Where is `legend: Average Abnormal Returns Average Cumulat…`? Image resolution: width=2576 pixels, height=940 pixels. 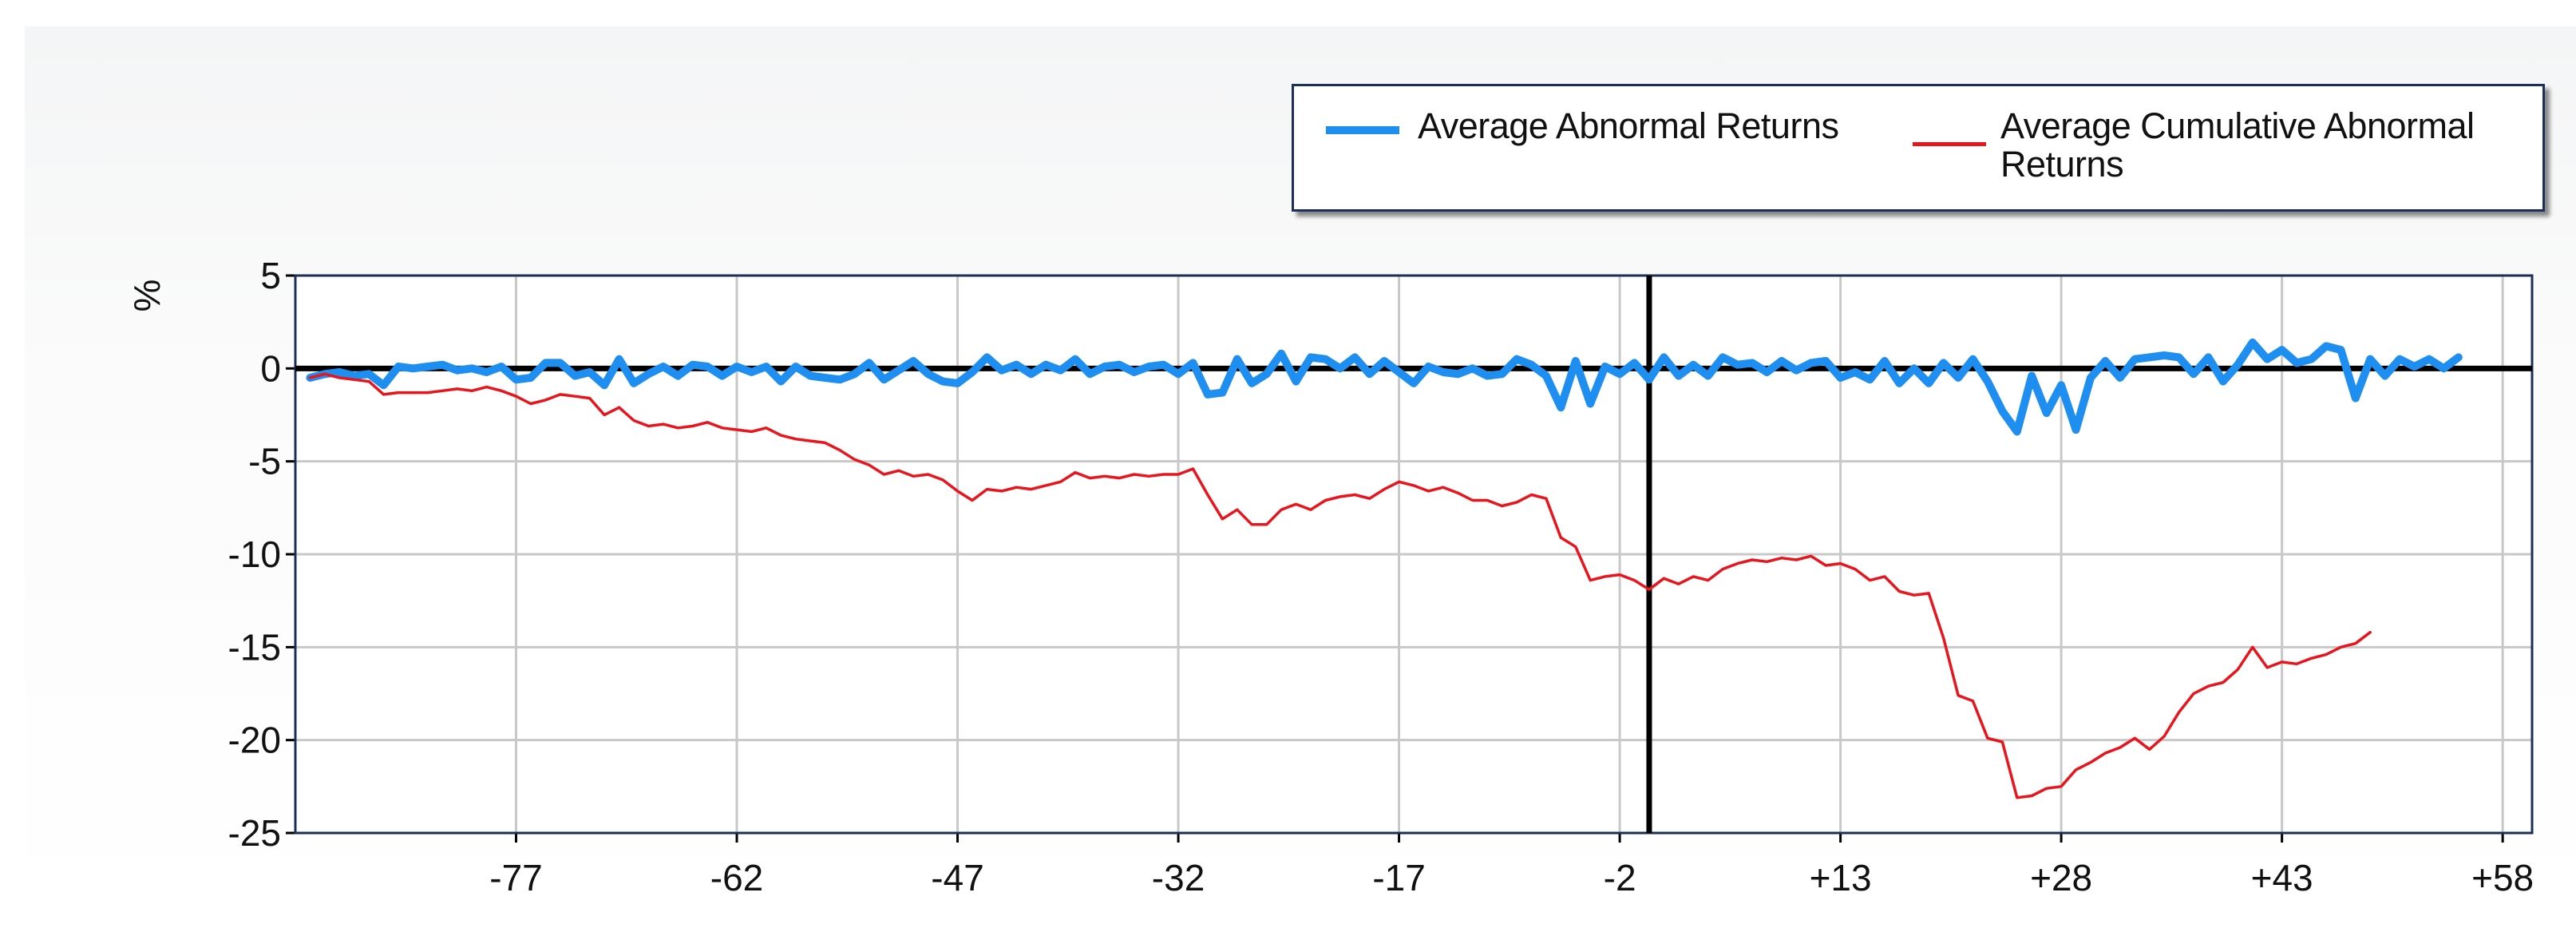
legend: Average Abnormal Returns Average Cumulat… is located at coordinates (1919, 148).